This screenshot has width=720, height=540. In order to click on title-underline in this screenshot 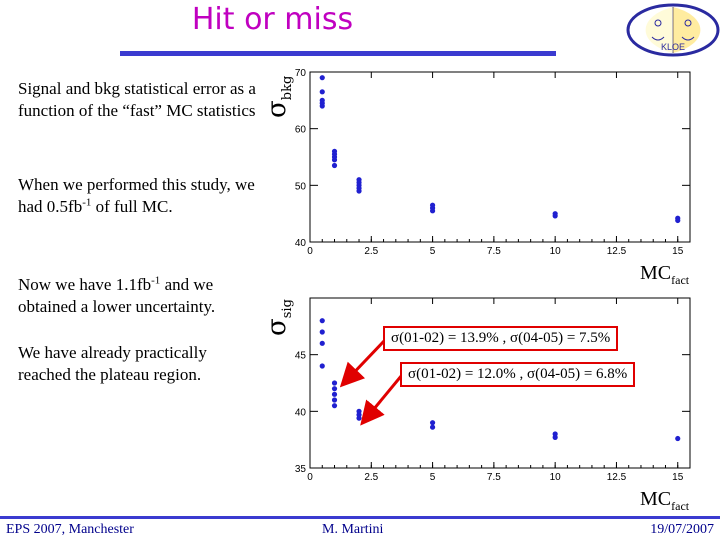, I will do `click(338, 53)`.